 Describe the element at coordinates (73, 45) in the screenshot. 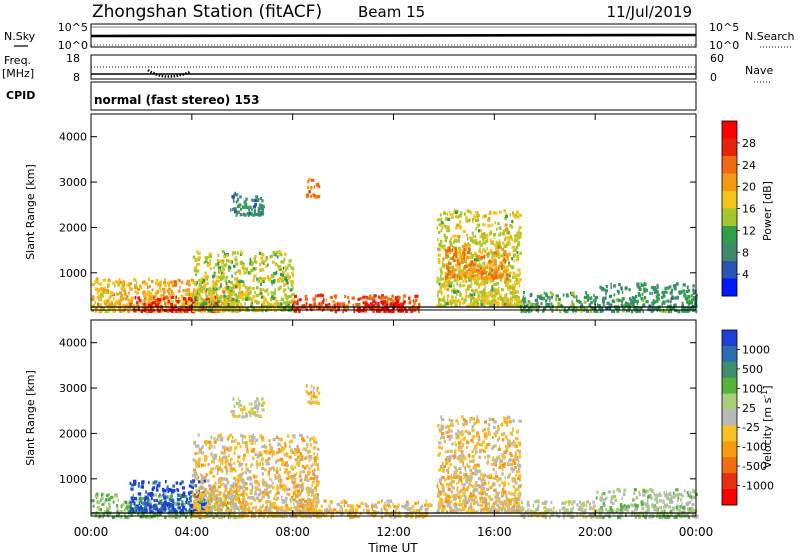

I see `nsky-tick-low: 10^0` at that location.